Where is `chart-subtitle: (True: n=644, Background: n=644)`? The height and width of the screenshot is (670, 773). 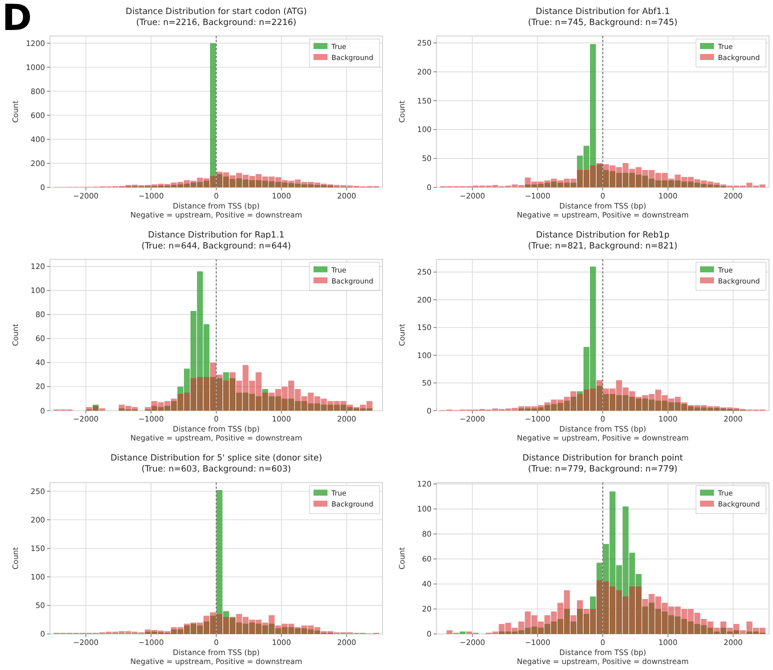
chart-subtitle: (True: n=644, Background: n=644) is located at coordinates (216, 246).